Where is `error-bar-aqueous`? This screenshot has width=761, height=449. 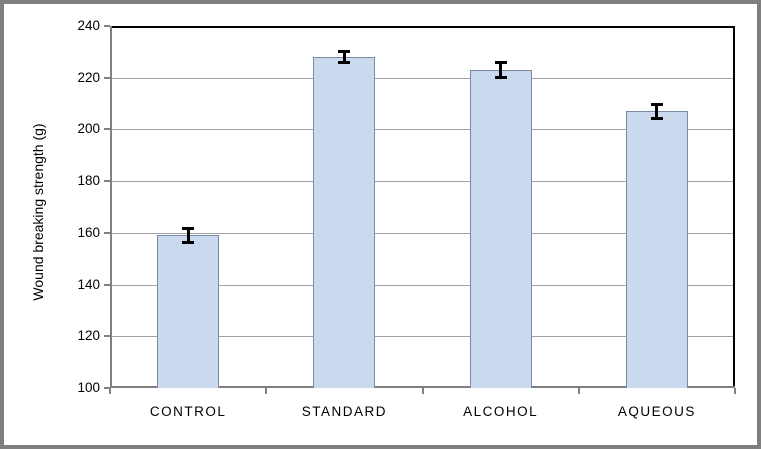
error-bar-aqueous is located at coordinates (657, 111).